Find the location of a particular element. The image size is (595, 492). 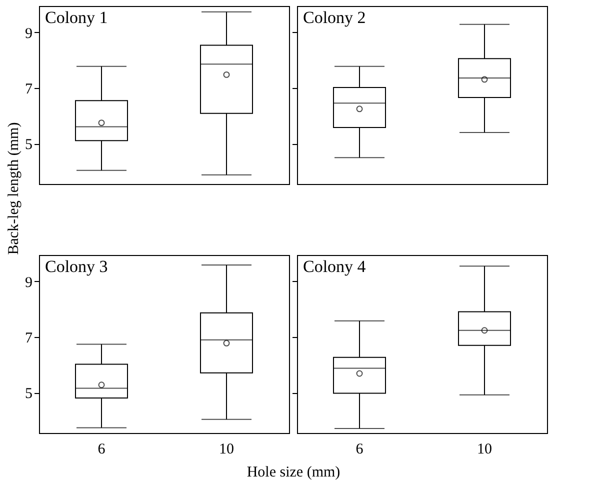

x-axis-title: Hole size (mm) is located at coordinates (293, 472).